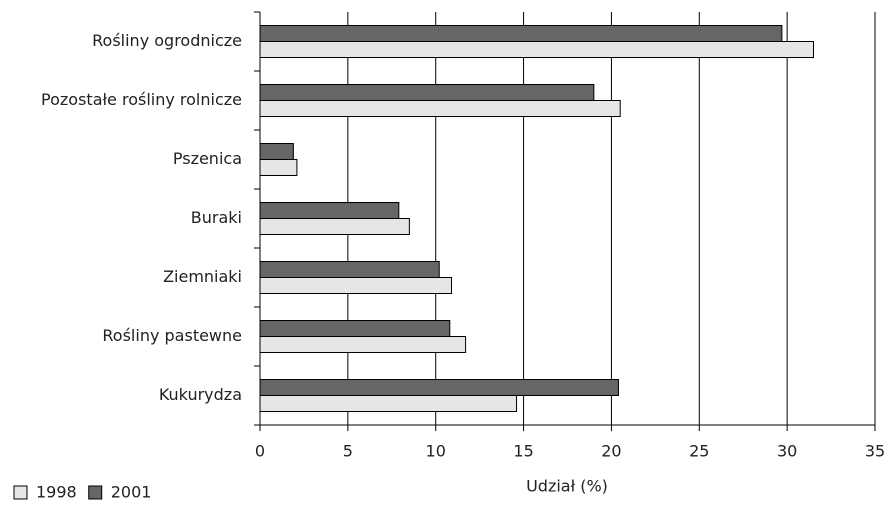  Describe the element at coordinates (141, 99) in the screenshot. I see `y-tick-label: Pozostałe rośliny rolnicze` at that location.